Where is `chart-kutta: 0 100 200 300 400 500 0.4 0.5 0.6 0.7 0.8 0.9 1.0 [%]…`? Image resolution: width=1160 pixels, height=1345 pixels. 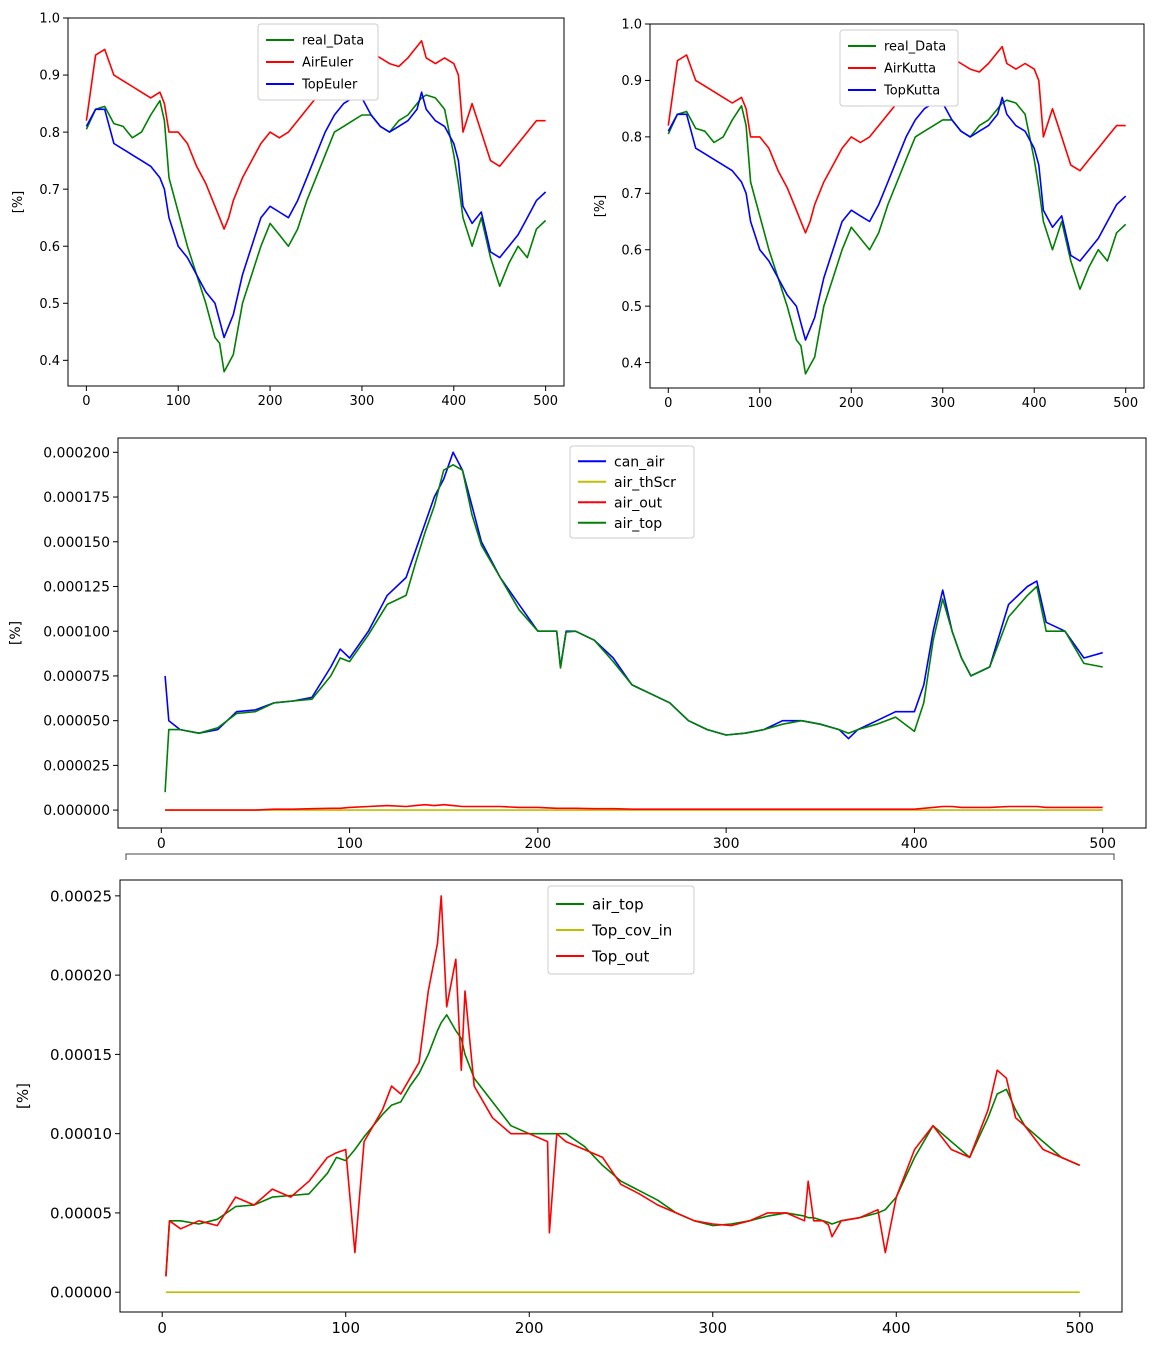 chart-kutta: 0 100 200 300 400 500 0.4 0.5 0.6 0.7 0.8 0.9 1.0 [%]… is located at coordinates (869, 214).